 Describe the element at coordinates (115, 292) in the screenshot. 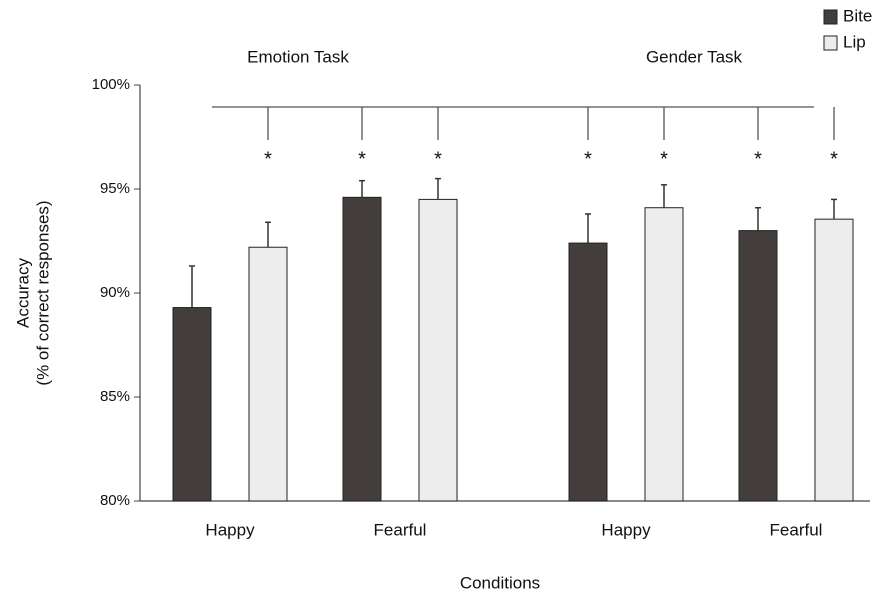

I see `y-tick-label: 90%` at that location.